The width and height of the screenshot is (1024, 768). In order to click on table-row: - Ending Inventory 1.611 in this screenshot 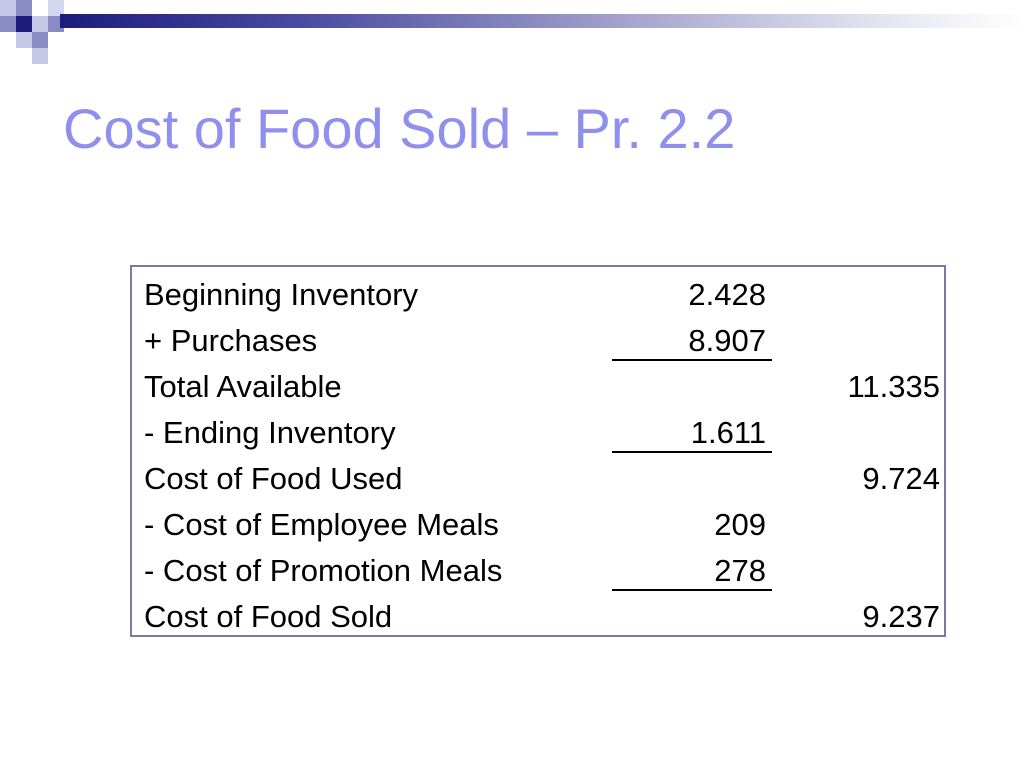, I will do `click(538, 432)`.